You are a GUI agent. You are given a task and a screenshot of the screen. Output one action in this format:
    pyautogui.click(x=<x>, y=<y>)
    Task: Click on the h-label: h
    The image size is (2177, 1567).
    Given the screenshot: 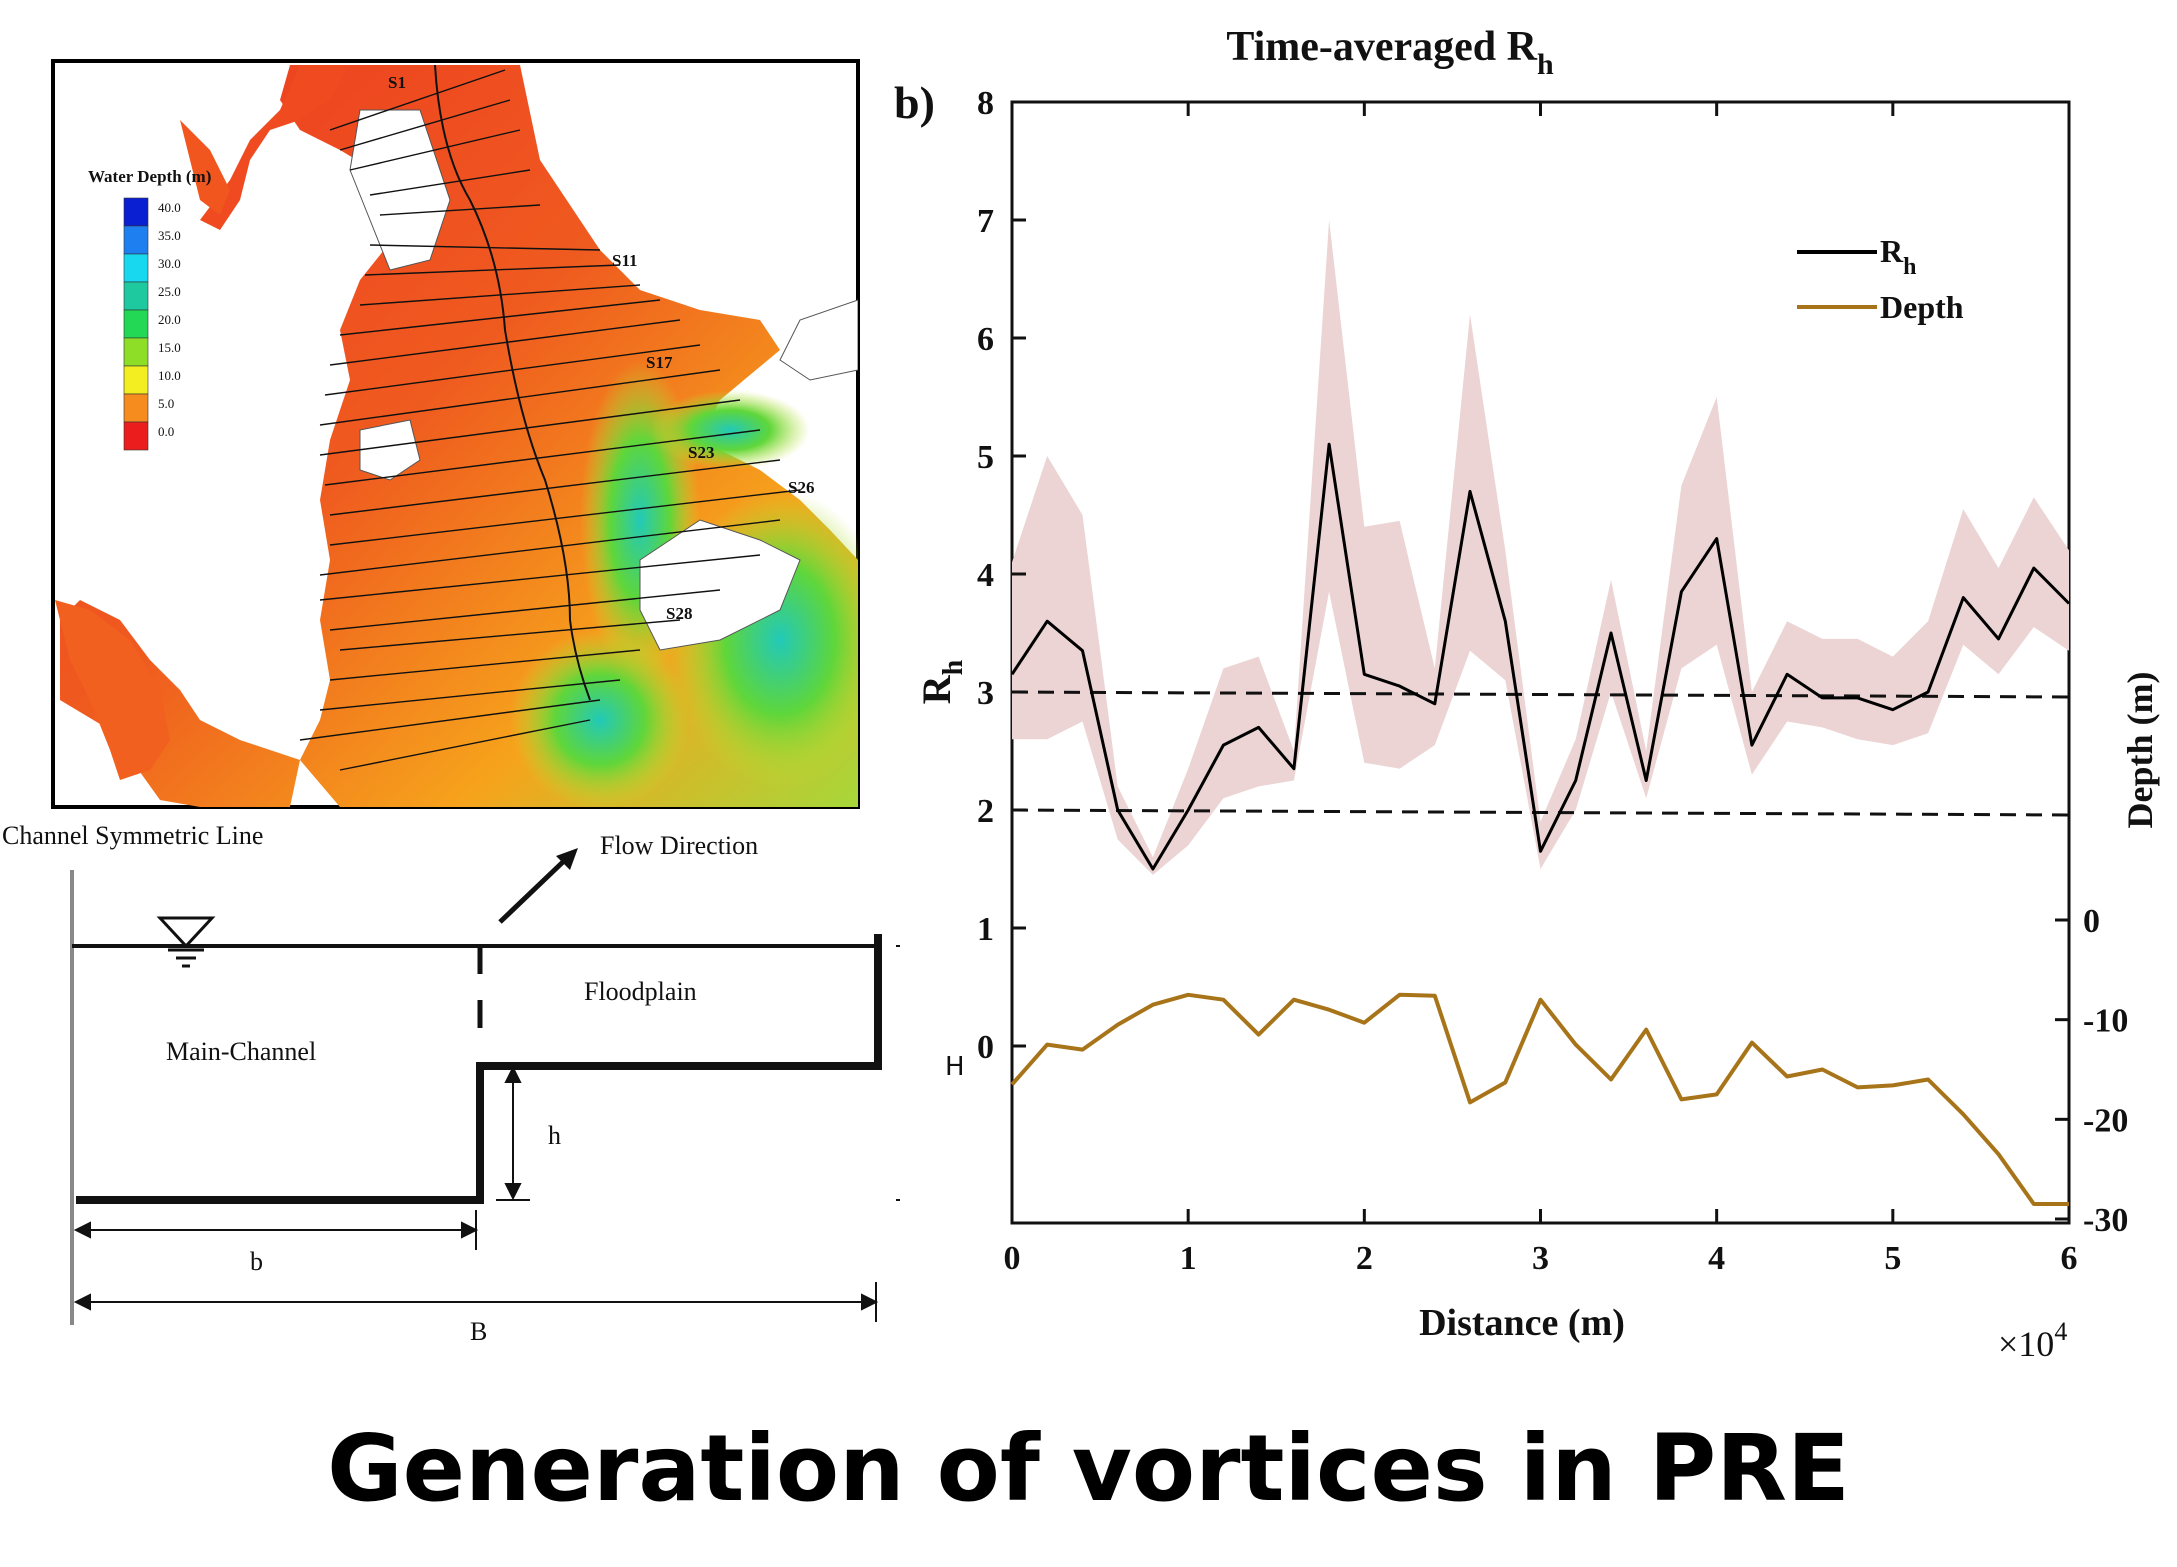 What is the action you would take?
    pyautogui.click(x=554, y=1135)
    